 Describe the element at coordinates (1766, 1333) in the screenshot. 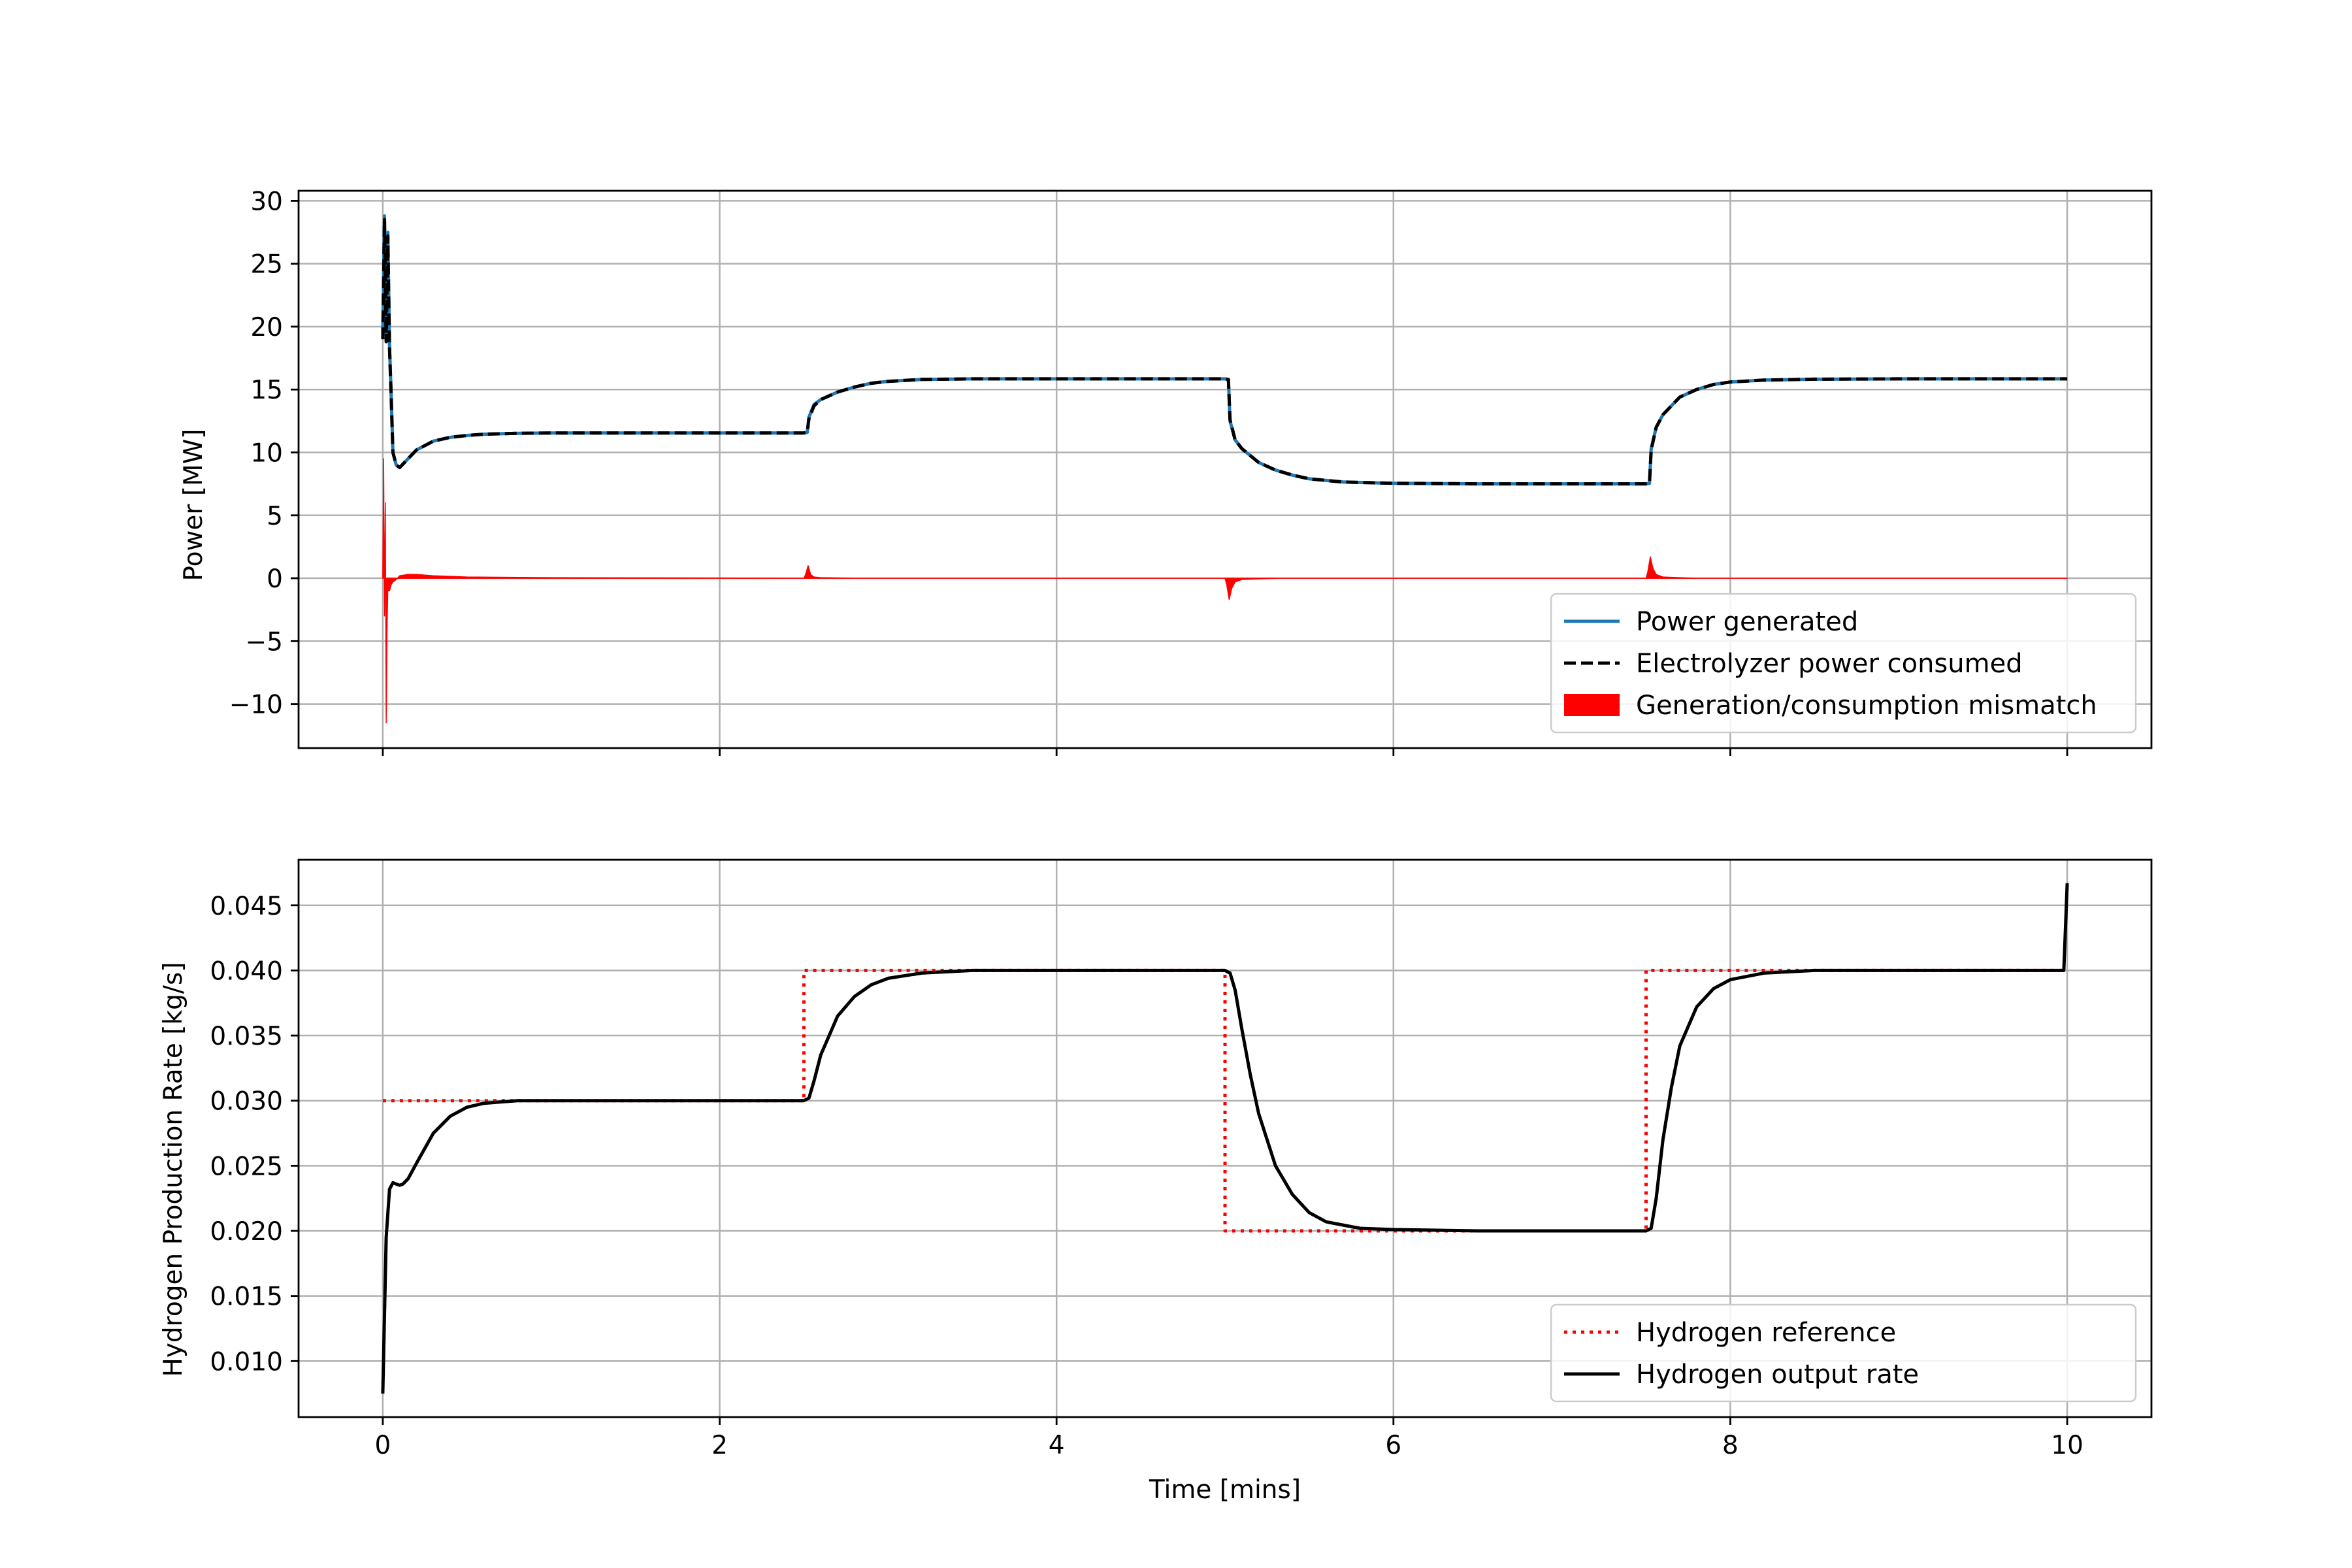

I see `legend-hydrogen-reference-label: Hydrogen reference` at that location.